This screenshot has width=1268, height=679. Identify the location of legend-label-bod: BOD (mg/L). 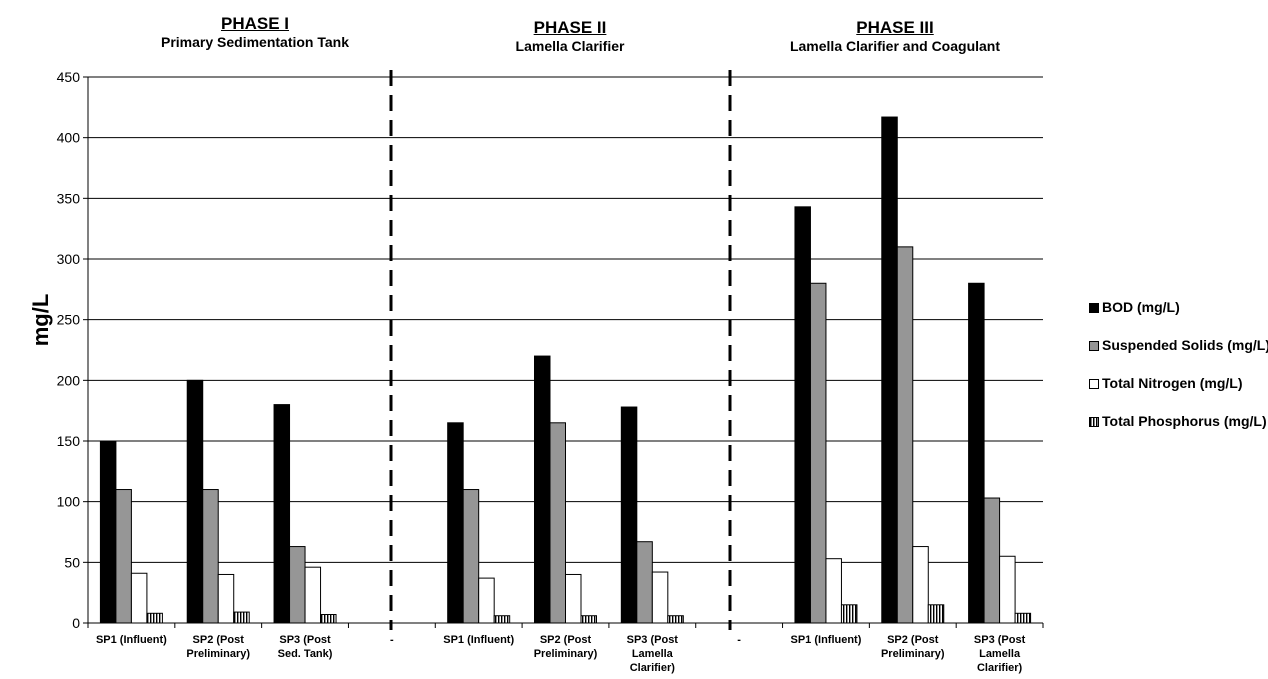
(1141, 307).